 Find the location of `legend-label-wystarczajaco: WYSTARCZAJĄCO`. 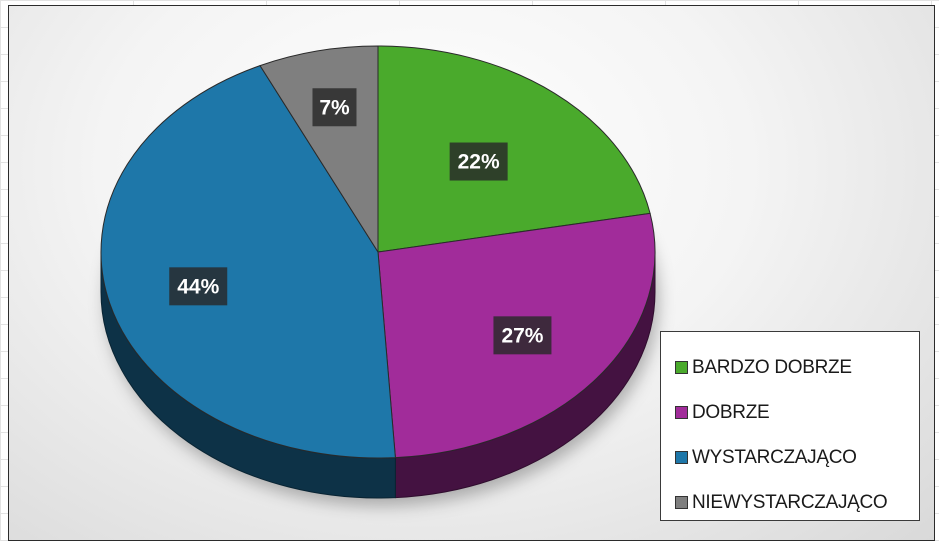

legend-label-wystarczajaco: WYSTARCZAJĄCO is located at coordinates (774, 457).